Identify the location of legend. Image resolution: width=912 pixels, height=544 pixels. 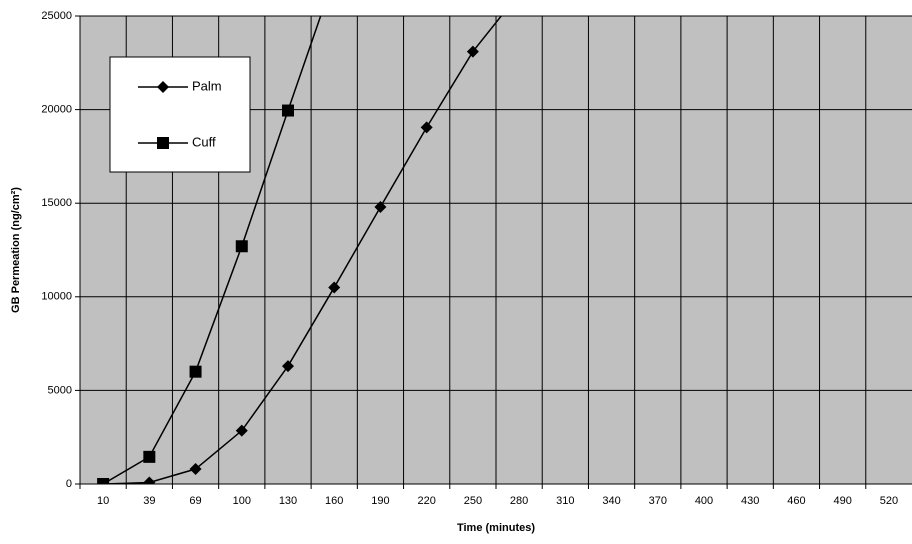
(180, 114).